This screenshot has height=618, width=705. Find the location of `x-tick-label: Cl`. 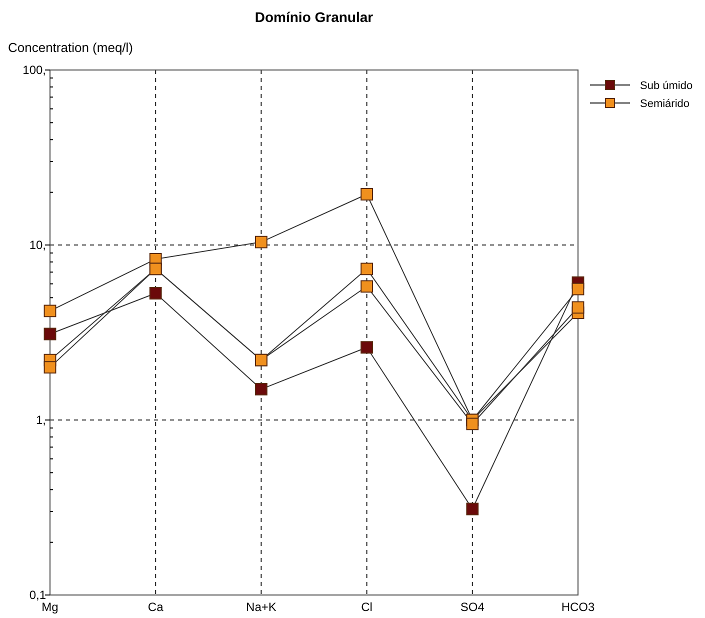

x-tick-label: Cl is located at coordinates (366, 607).